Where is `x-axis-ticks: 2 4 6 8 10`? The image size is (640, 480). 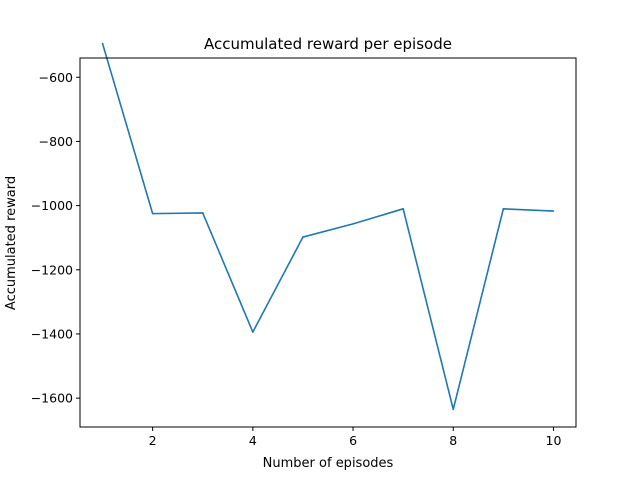
x-axis-ticks: 2 4 6 8 10 is located at coordinates (355, 437).